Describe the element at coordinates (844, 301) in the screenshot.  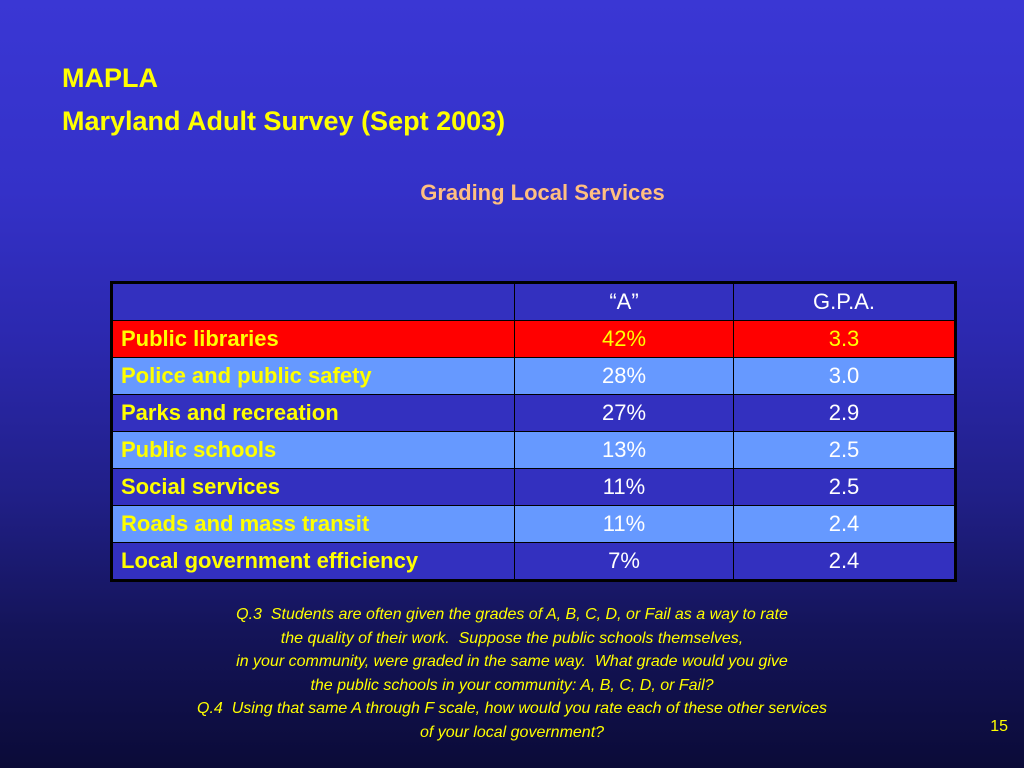
I see `header-gpa: G.P.A.` at that location.